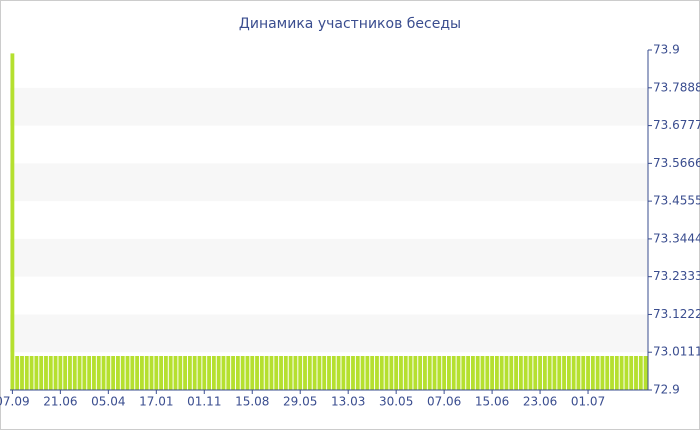  What do you see at coordinates (348, 402) in the screenshot?
I see `x-tick-label: 13.03` at bounding box center [348, 402].